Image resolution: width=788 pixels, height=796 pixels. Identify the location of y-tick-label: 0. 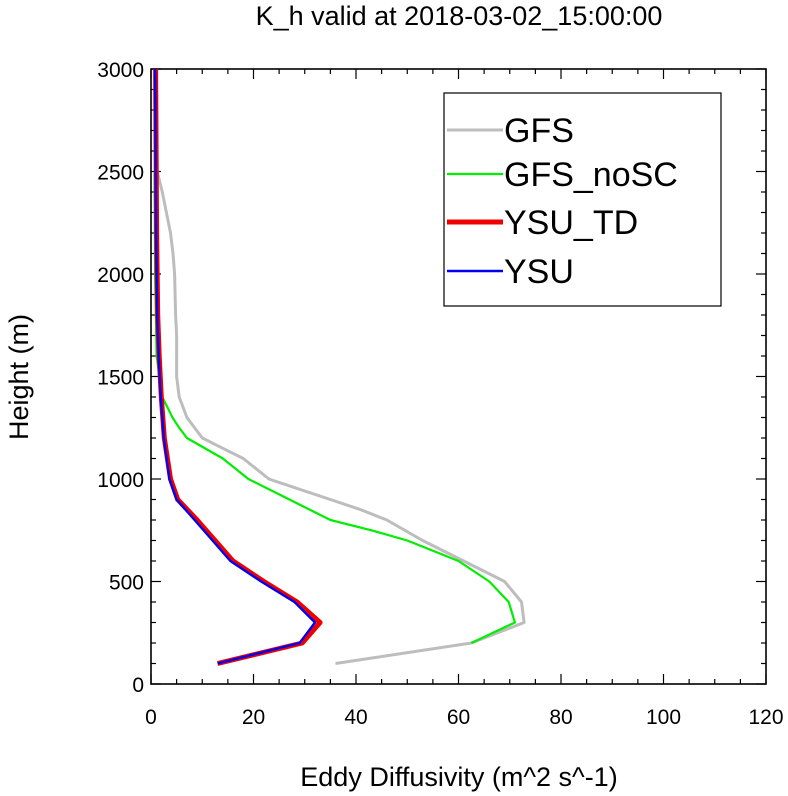
(138, 685).